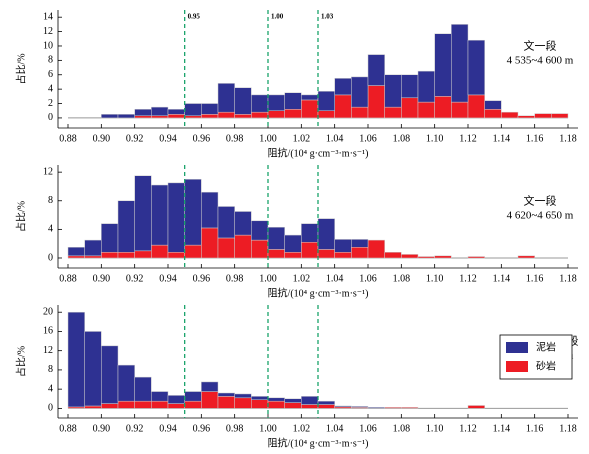  Describe the element at coordinates (402, 278) in the screenshot. I see `x-tick-label: 1.08` at that location.